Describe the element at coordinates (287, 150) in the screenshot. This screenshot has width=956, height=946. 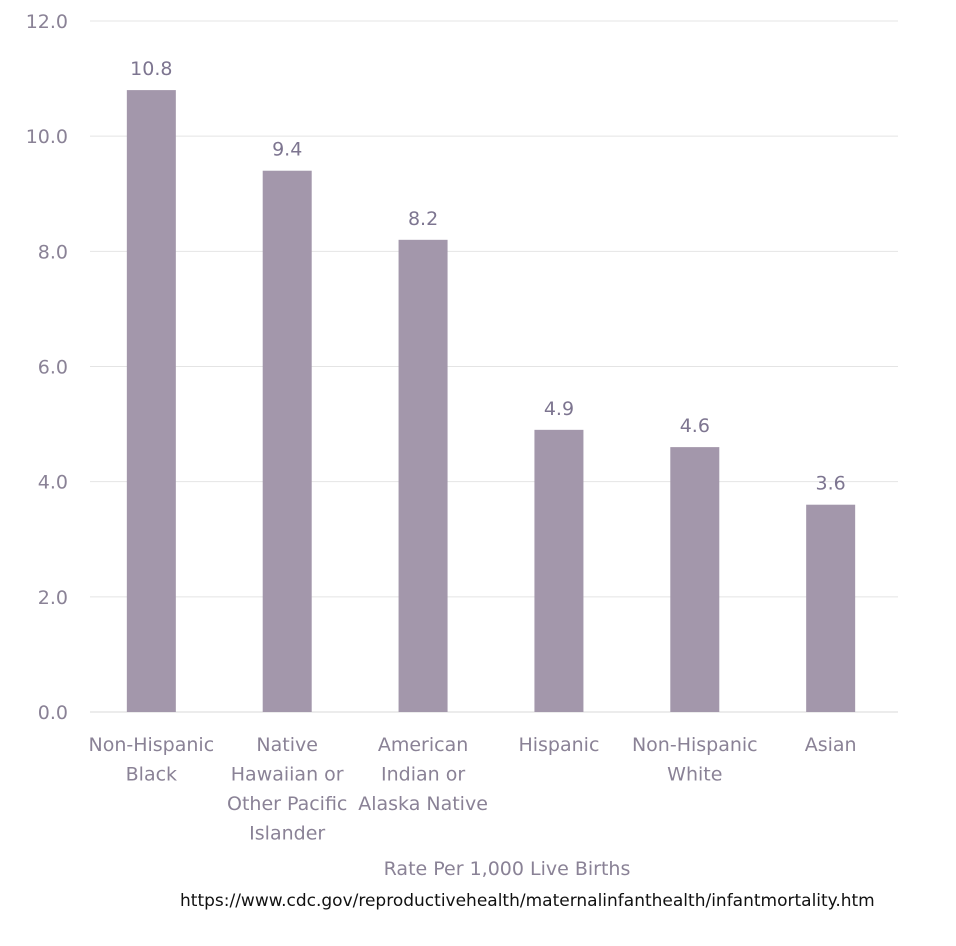
I see `bar-value-label: 9.4` at that location.